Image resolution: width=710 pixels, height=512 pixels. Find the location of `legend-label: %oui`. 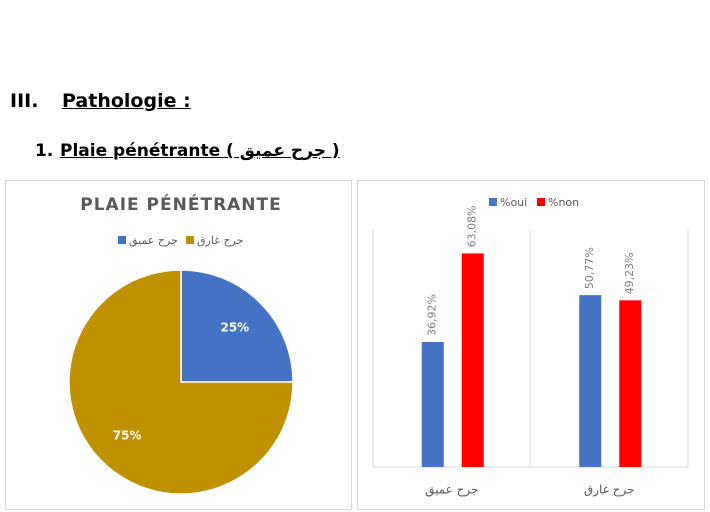

legend-label: %oui is located at coordinates (513, 202).